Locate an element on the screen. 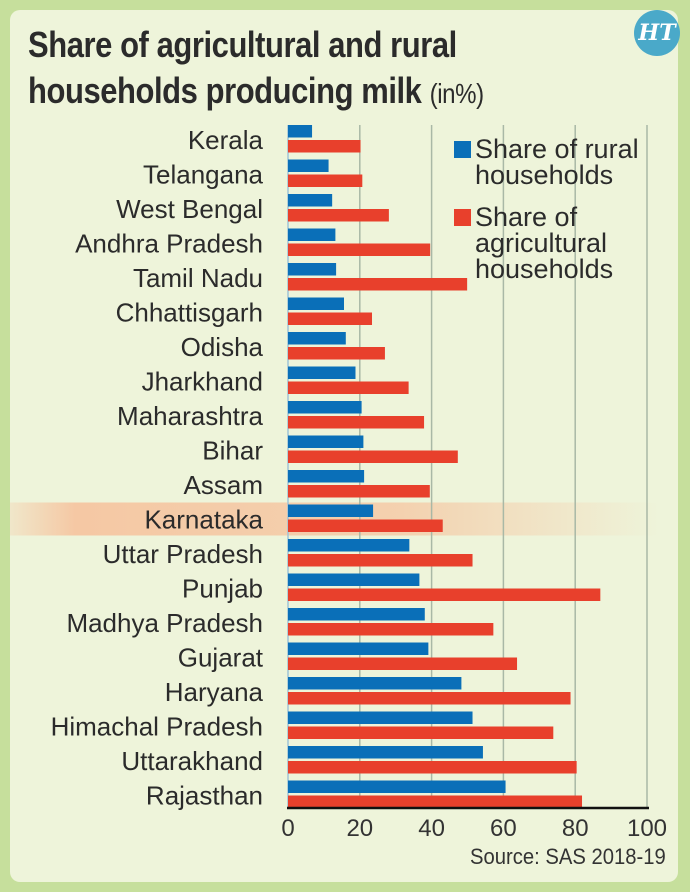  x-tick-label: 100 is located at coordinates (647, 828).